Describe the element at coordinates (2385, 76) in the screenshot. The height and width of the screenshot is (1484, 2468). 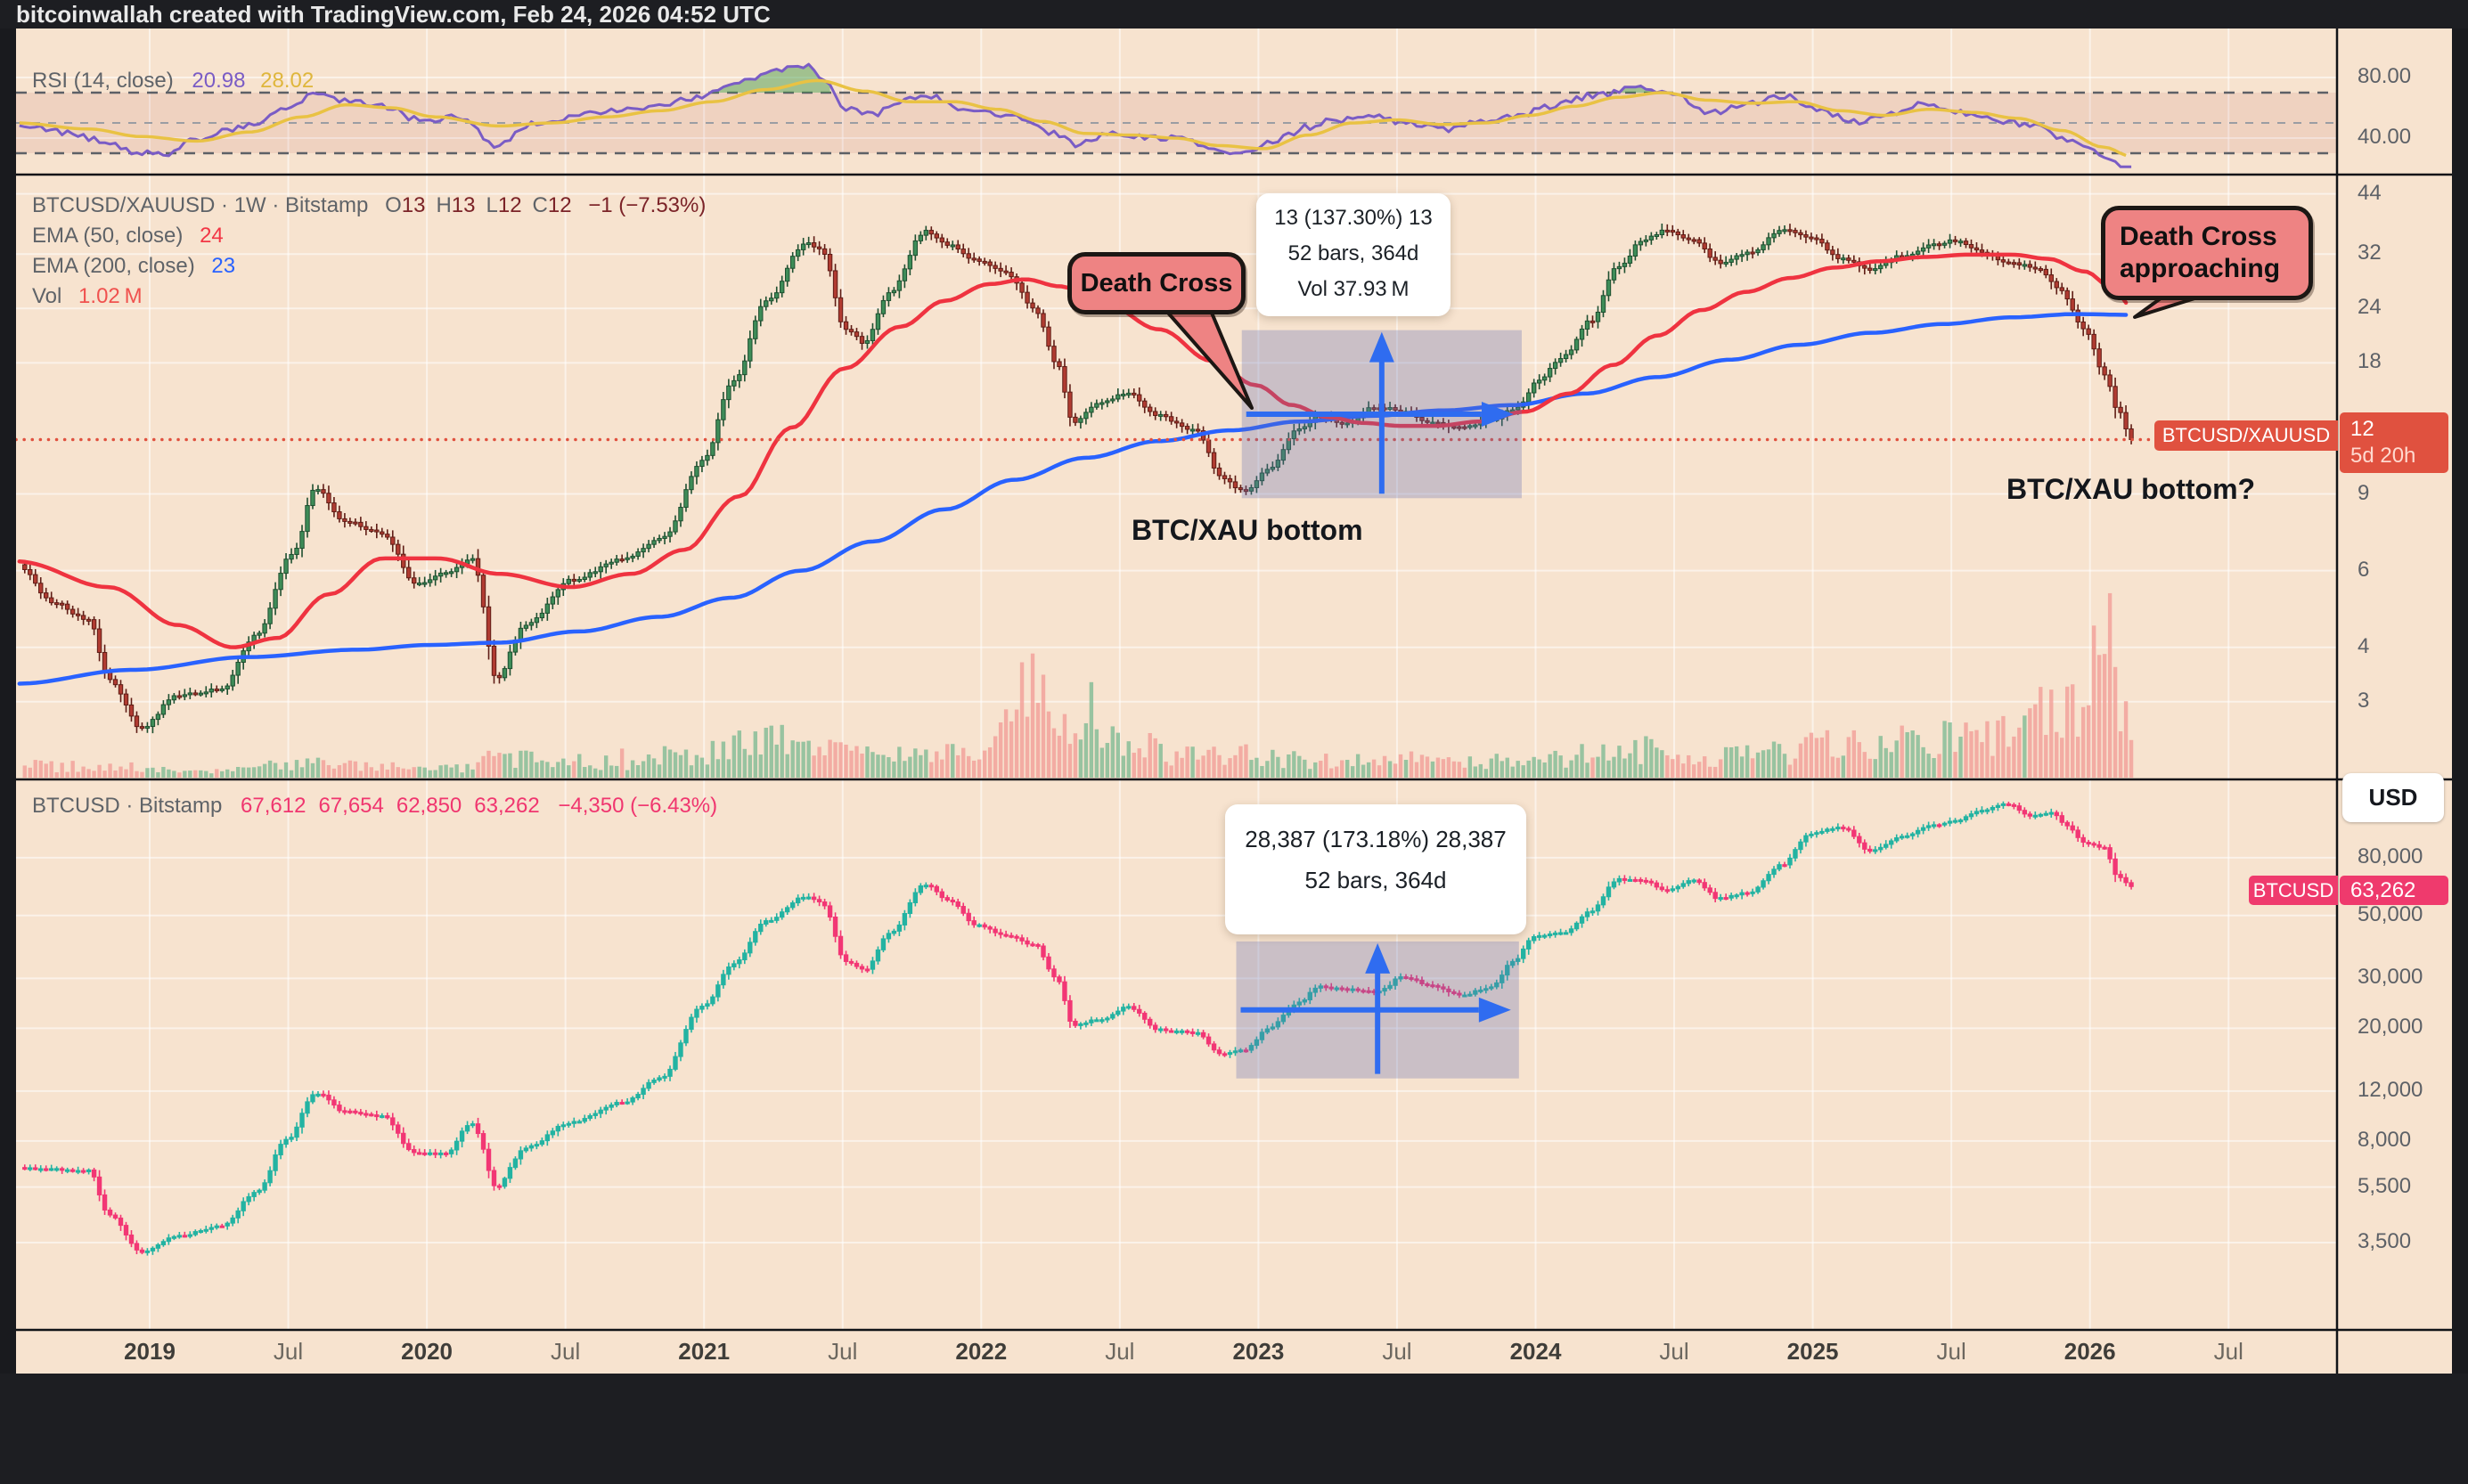
I see `rsi-axis-tick: 80.00` at that location.